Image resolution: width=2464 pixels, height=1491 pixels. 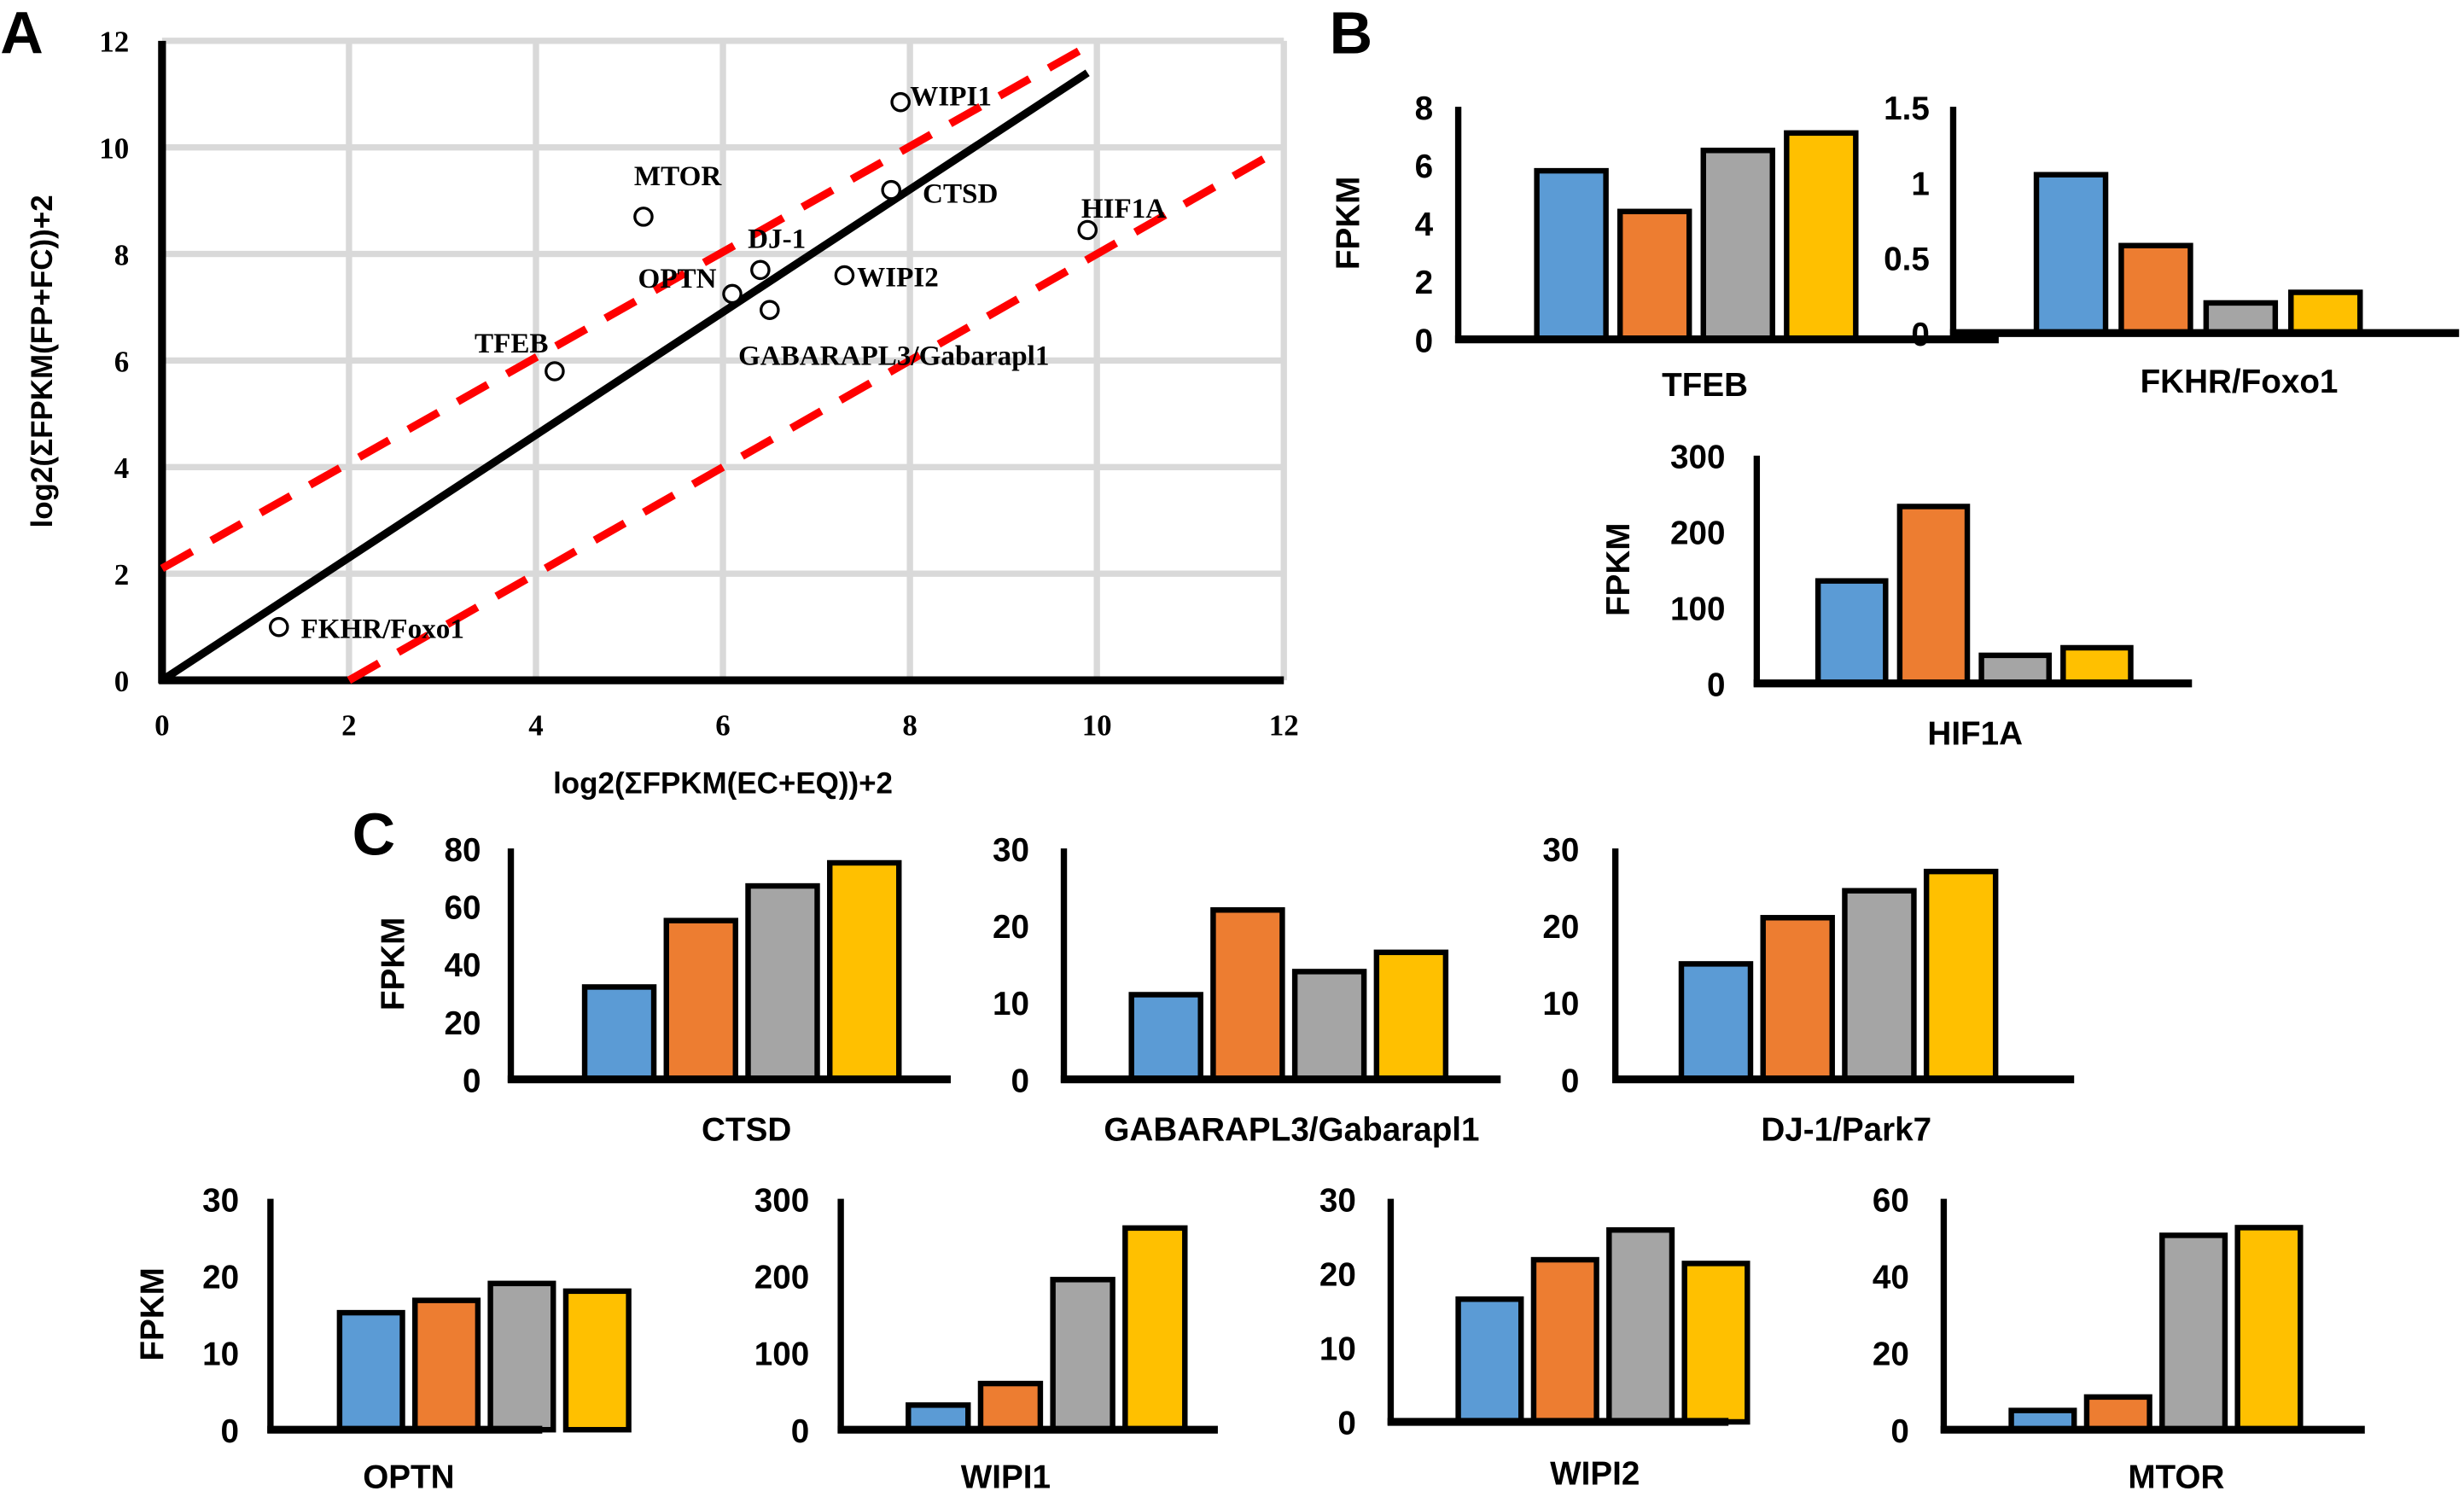 What do you see at coordinates (722, 726) in the screenshot?
I see `x-tick-label: 6` at bounding box center [722, 726].